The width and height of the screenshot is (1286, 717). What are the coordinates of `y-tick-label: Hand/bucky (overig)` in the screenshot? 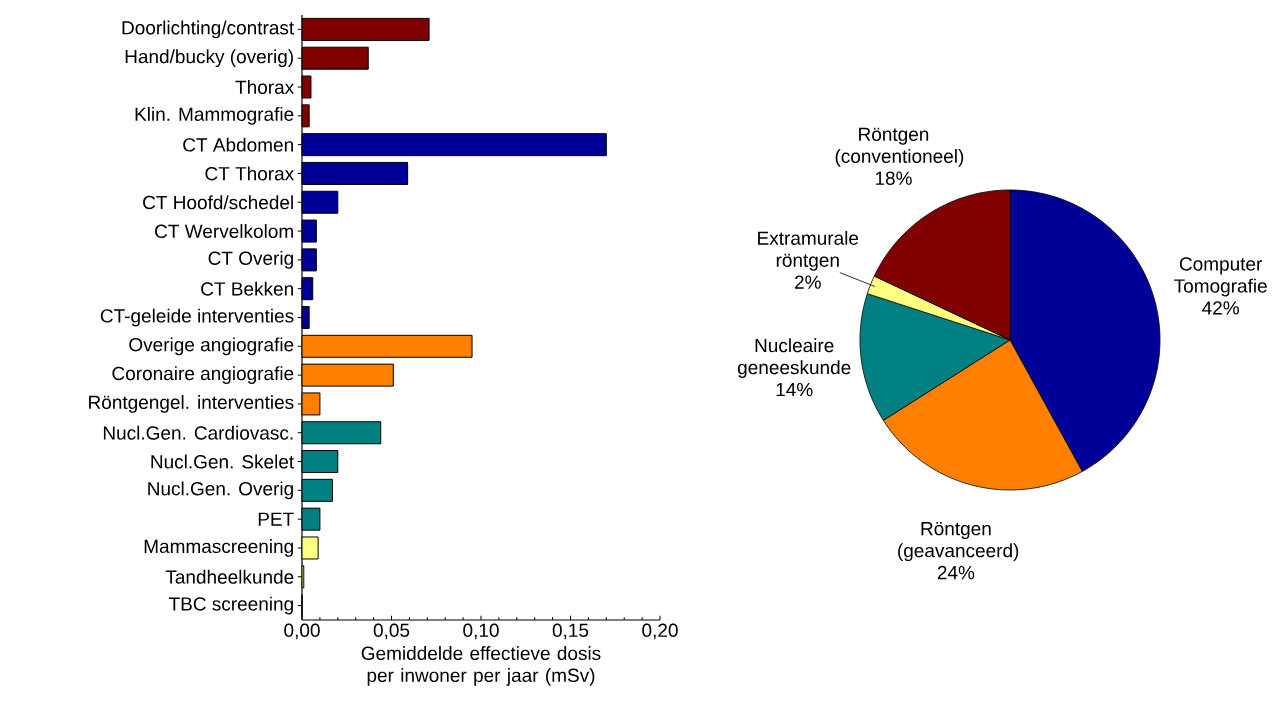 It's located at (209, 58).